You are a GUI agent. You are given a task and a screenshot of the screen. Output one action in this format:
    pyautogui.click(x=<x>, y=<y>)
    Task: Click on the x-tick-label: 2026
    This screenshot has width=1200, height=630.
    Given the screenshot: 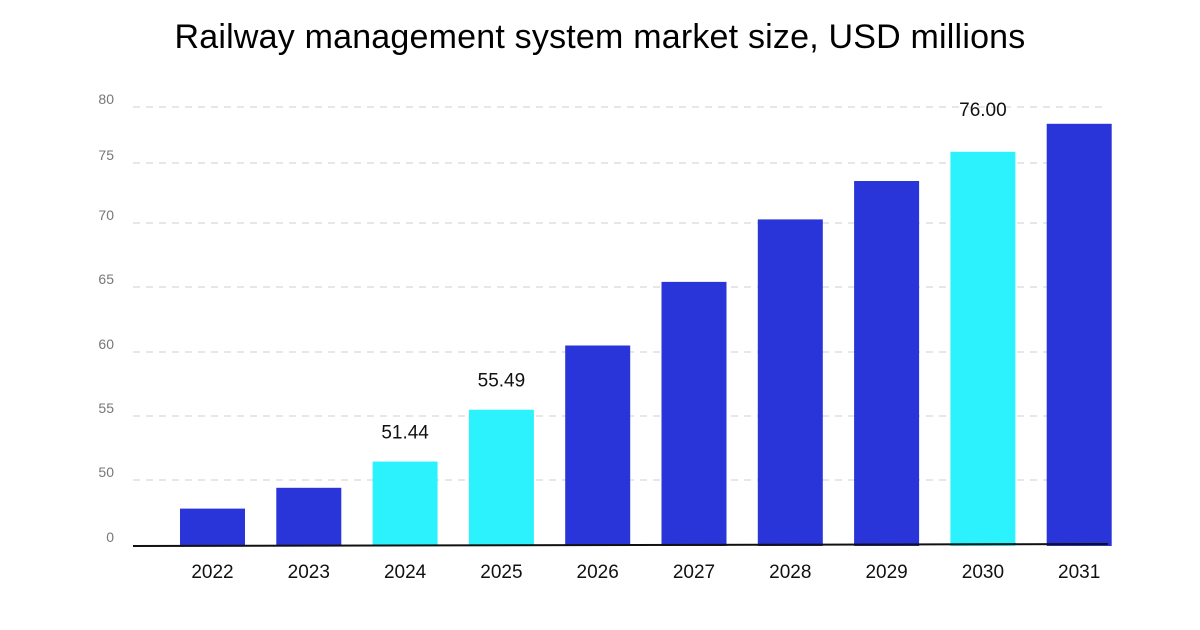 What is the action you would take?
    pyautogui.click(x=598, y=572)
    